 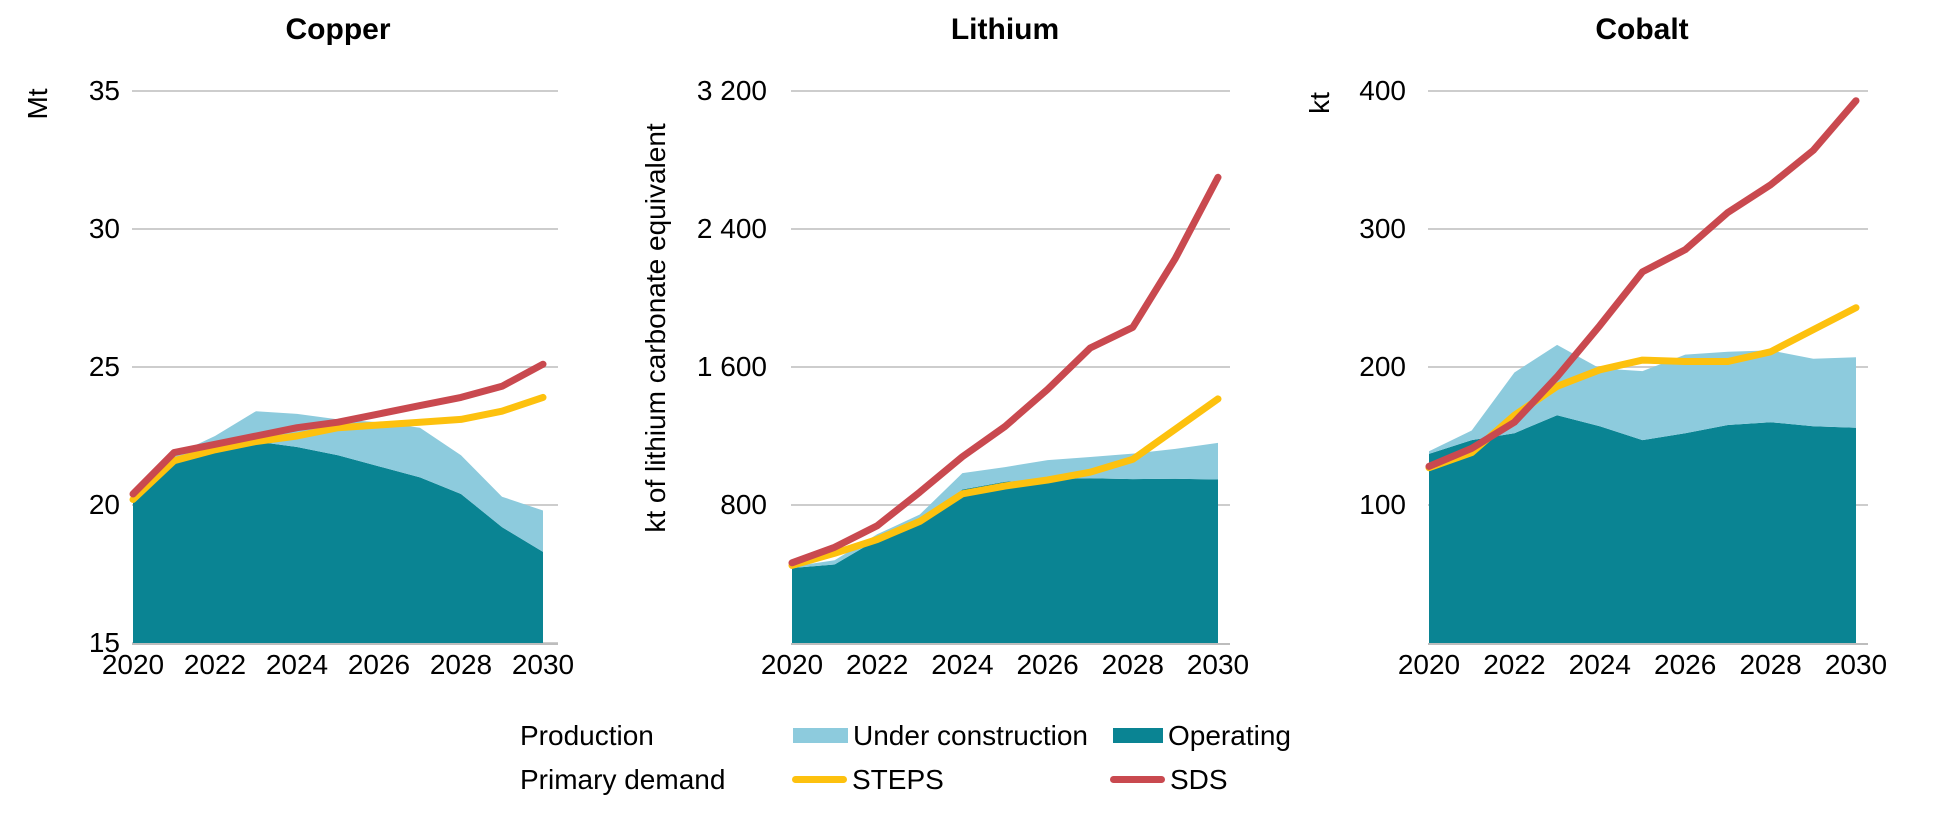 I want to click on cobalt-y-tick-label: 100, so click(x=1382, y=504).